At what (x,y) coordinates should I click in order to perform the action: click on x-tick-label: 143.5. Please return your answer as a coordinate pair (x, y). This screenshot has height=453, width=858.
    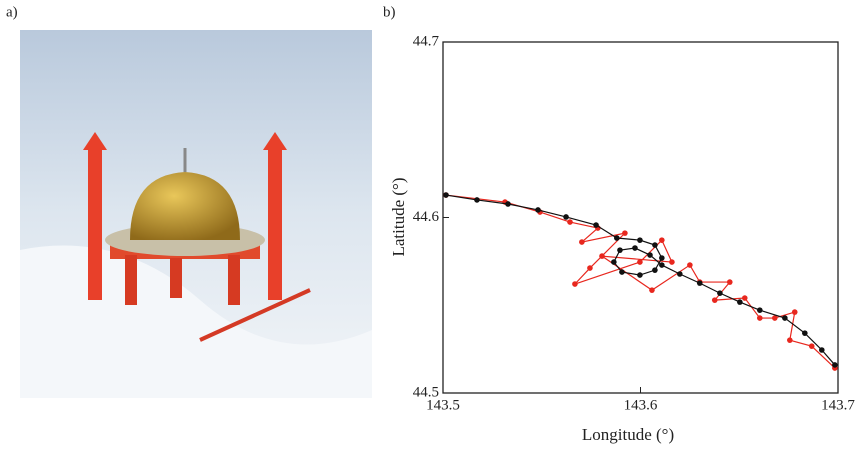
    Looking at the image, I should click on (443, 405).